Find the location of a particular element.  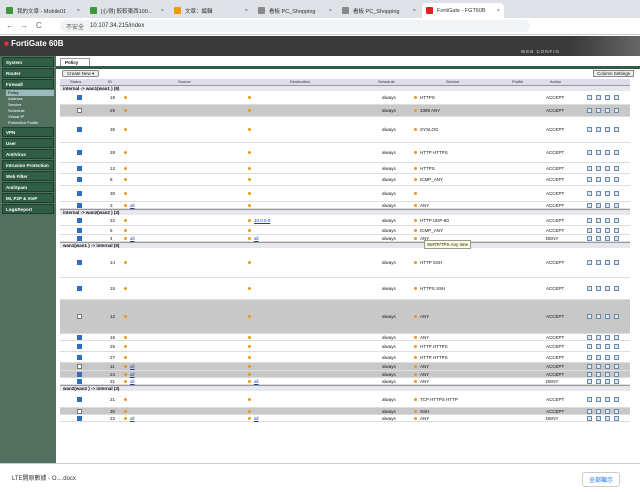

show-all-button: 全部顯示 is located at coordinates (600, 479).